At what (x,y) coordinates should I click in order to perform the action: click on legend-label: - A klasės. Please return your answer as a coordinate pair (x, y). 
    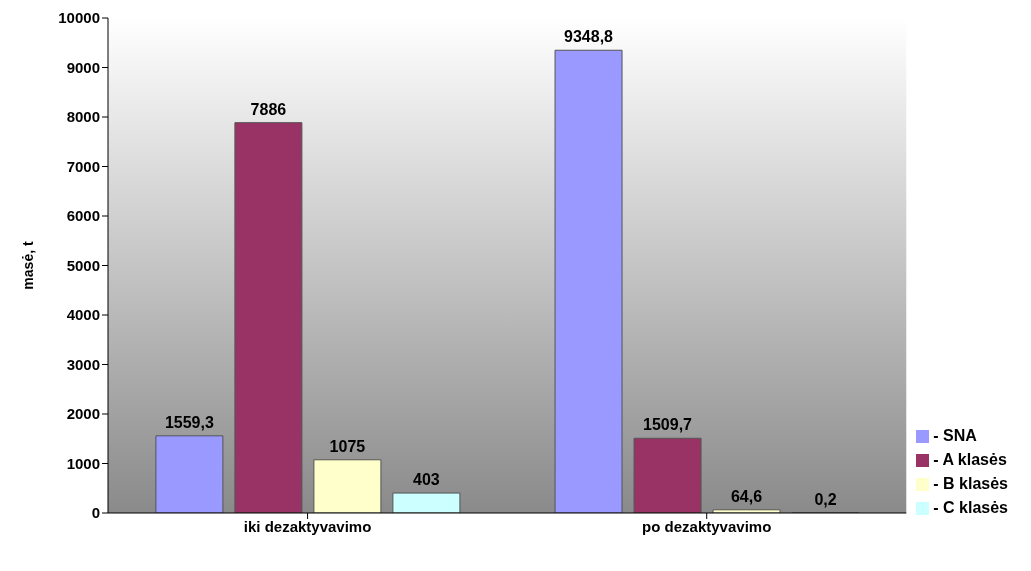
    Looking at the image, I should click on (970, 460).